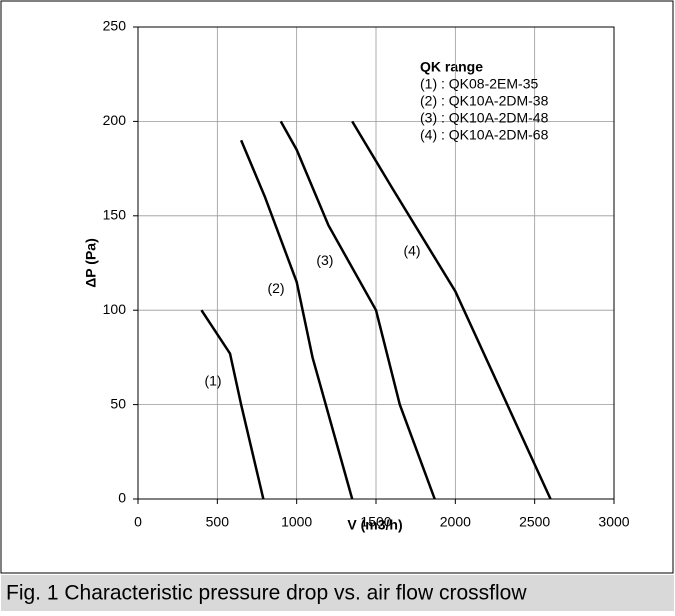  What do you see at coordinates (115, 120) in the screenshot?
I see `y-tick-label: 200` at bounding box center [115, 120].